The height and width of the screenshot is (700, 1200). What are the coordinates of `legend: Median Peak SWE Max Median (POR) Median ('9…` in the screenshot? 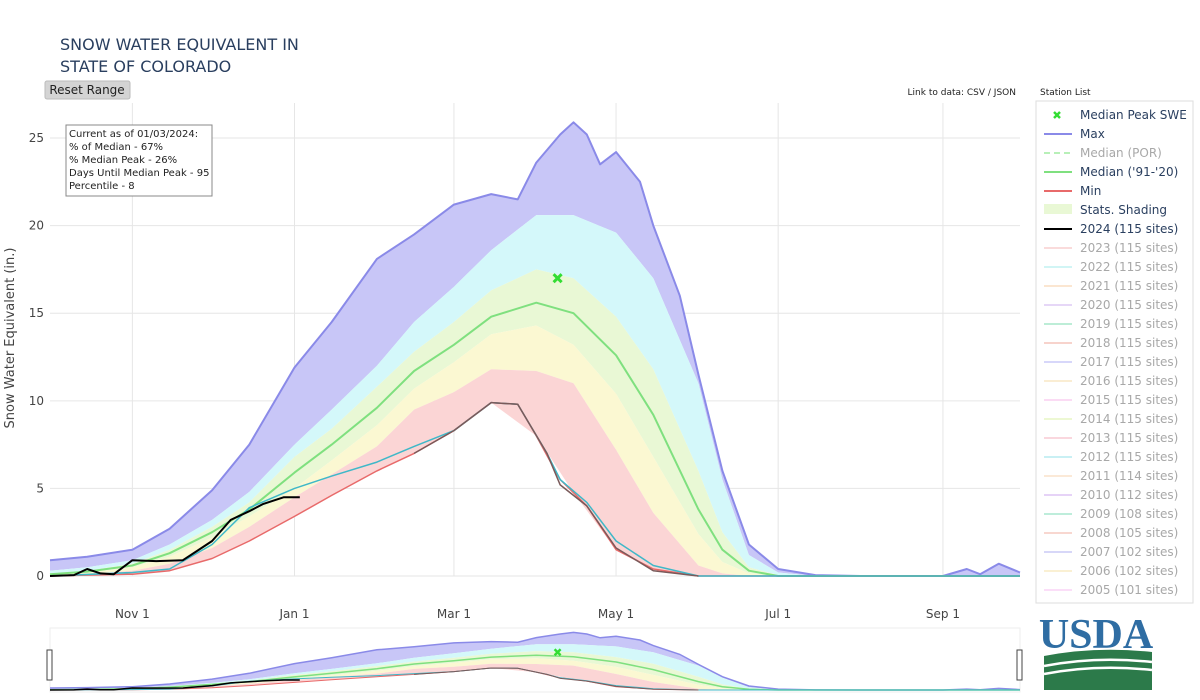 It's located at (1115, 352).